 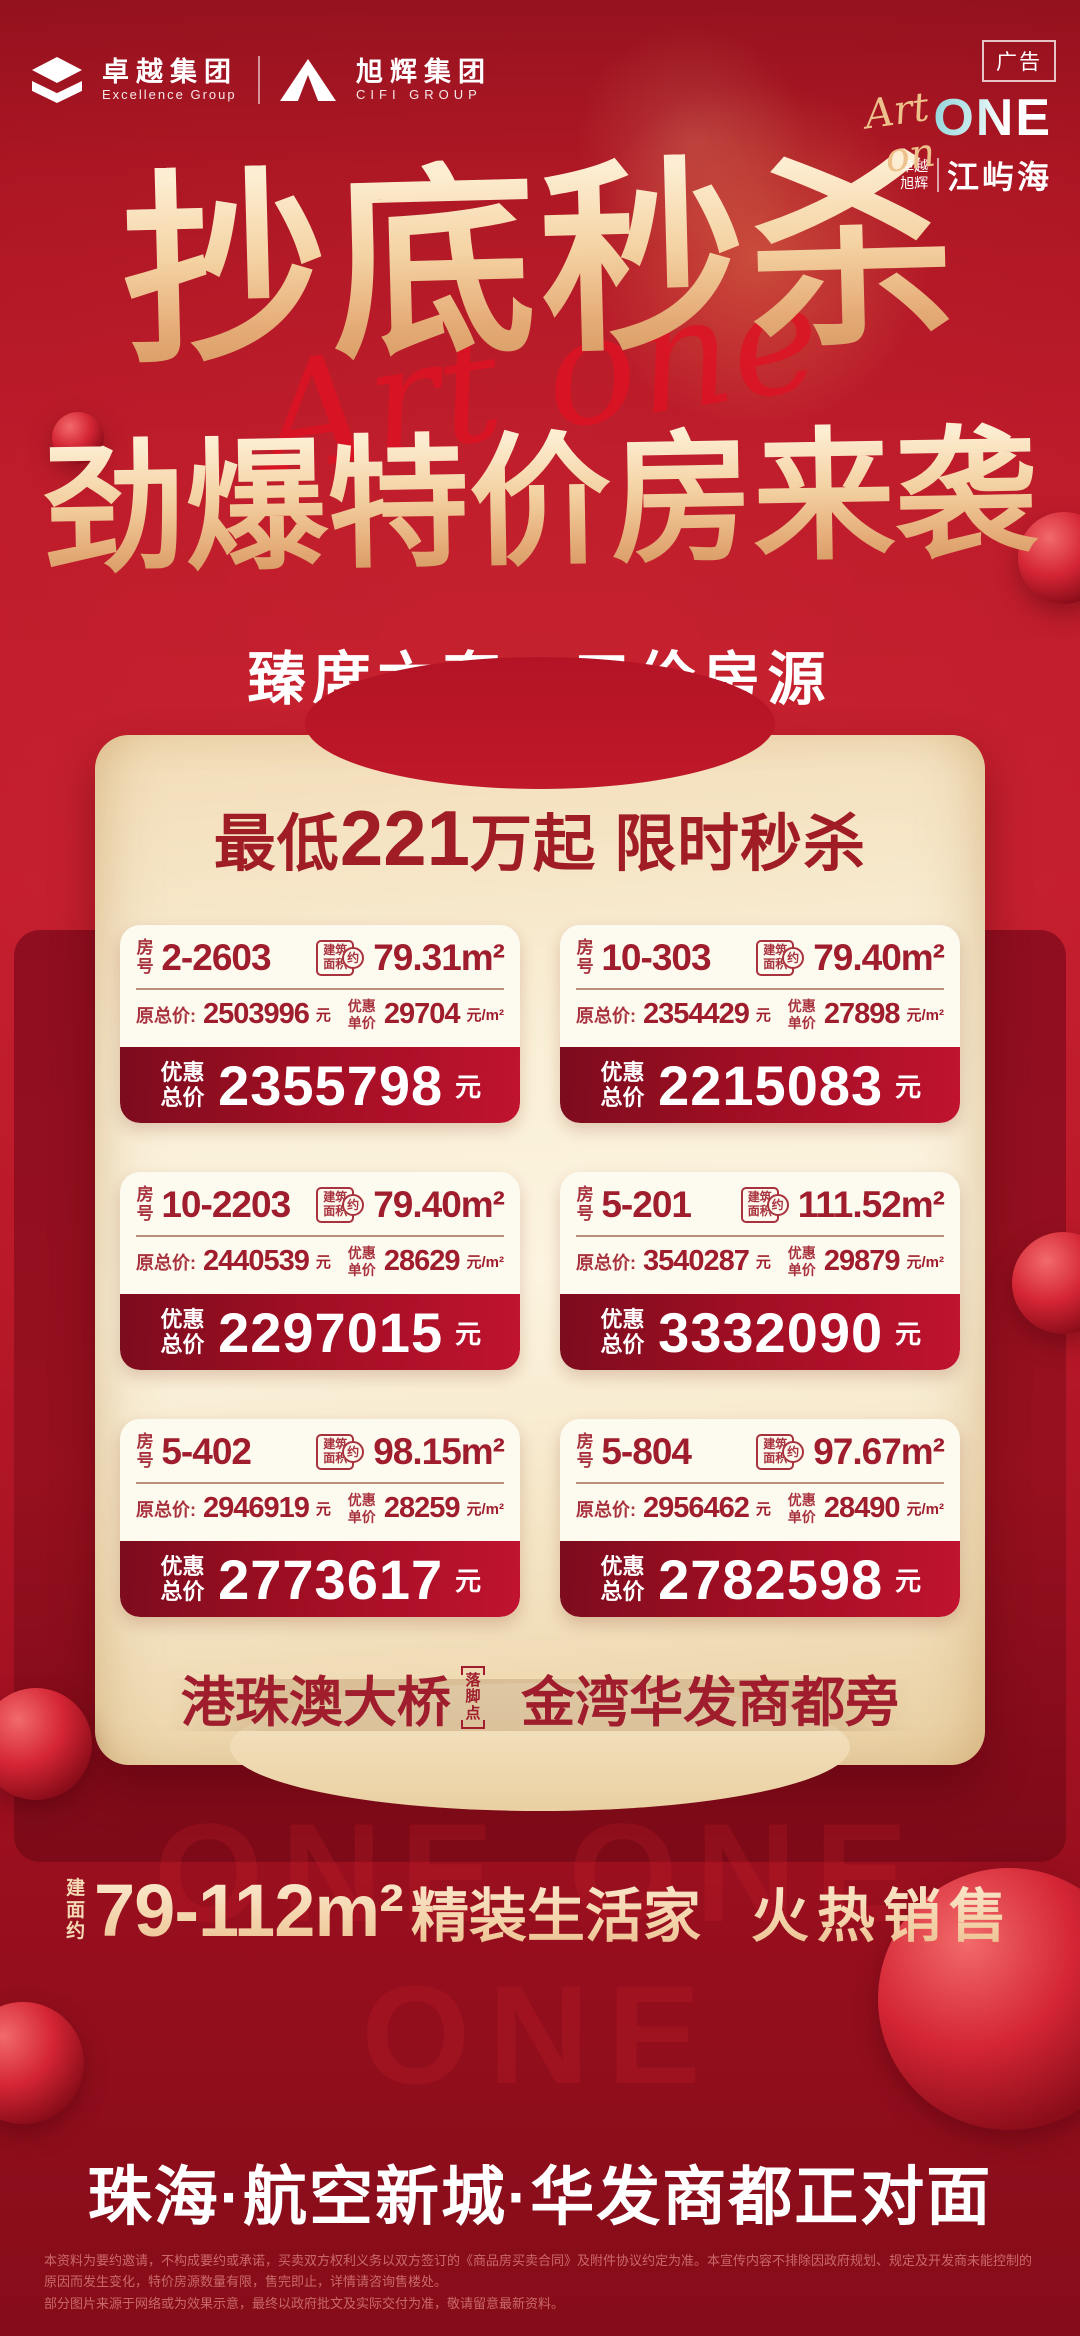 I want to click on orig-price-value: 2946919, so click(x=256, y=1508).